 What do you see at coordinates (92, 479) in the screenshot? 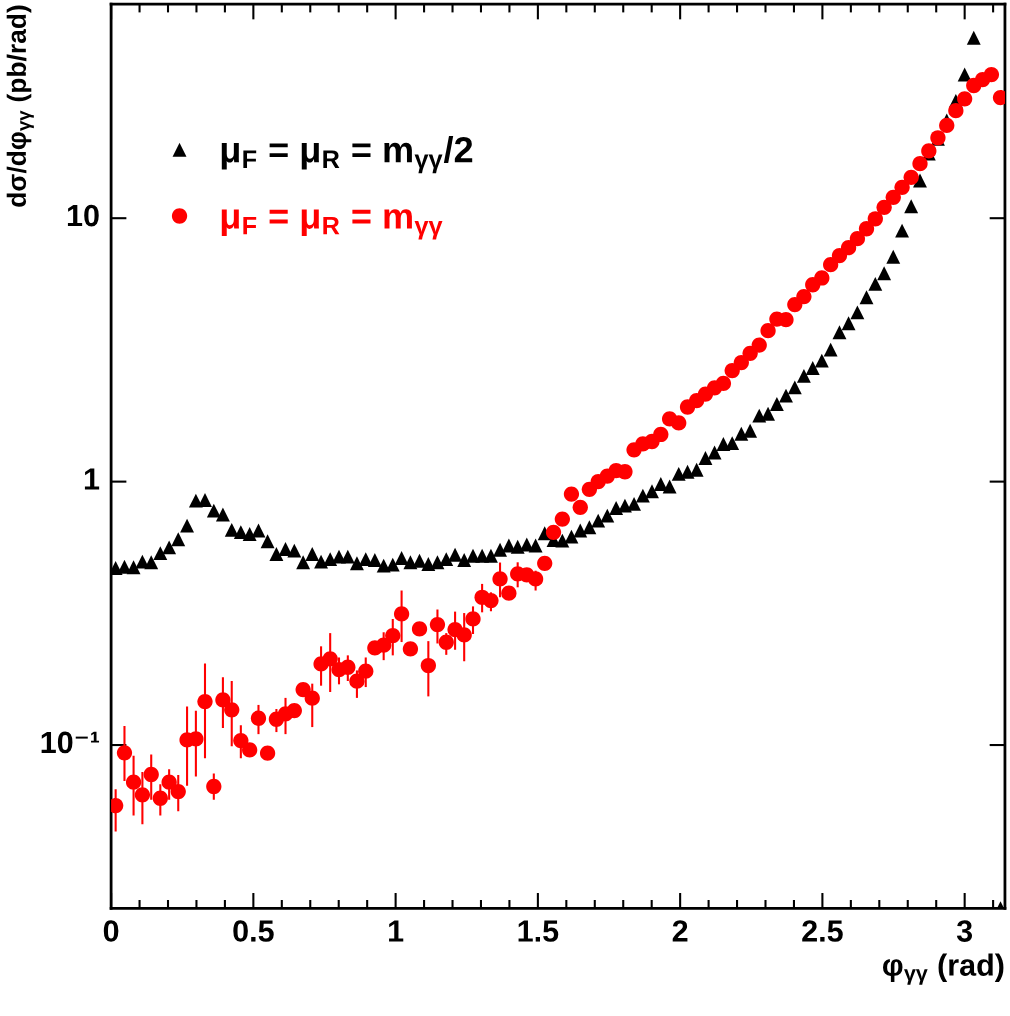
I see `y-tick-label: 1` at bounding box center [92, 479].